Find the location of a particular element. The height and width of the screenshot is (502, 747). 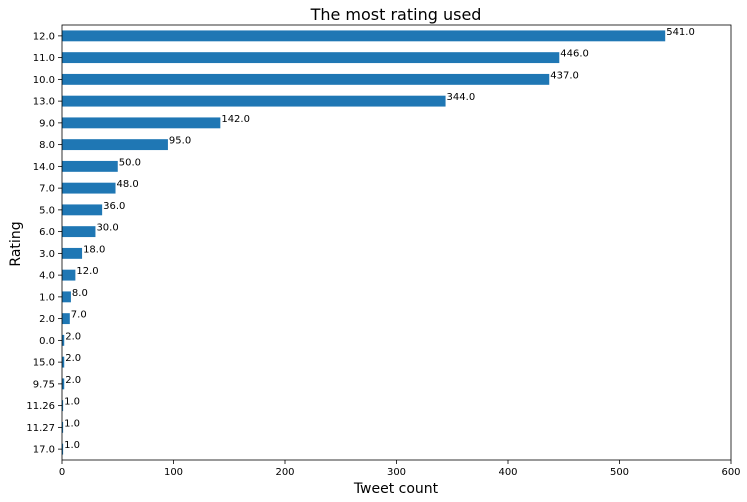

bar-15.0 is located at coordinates (63, 362).